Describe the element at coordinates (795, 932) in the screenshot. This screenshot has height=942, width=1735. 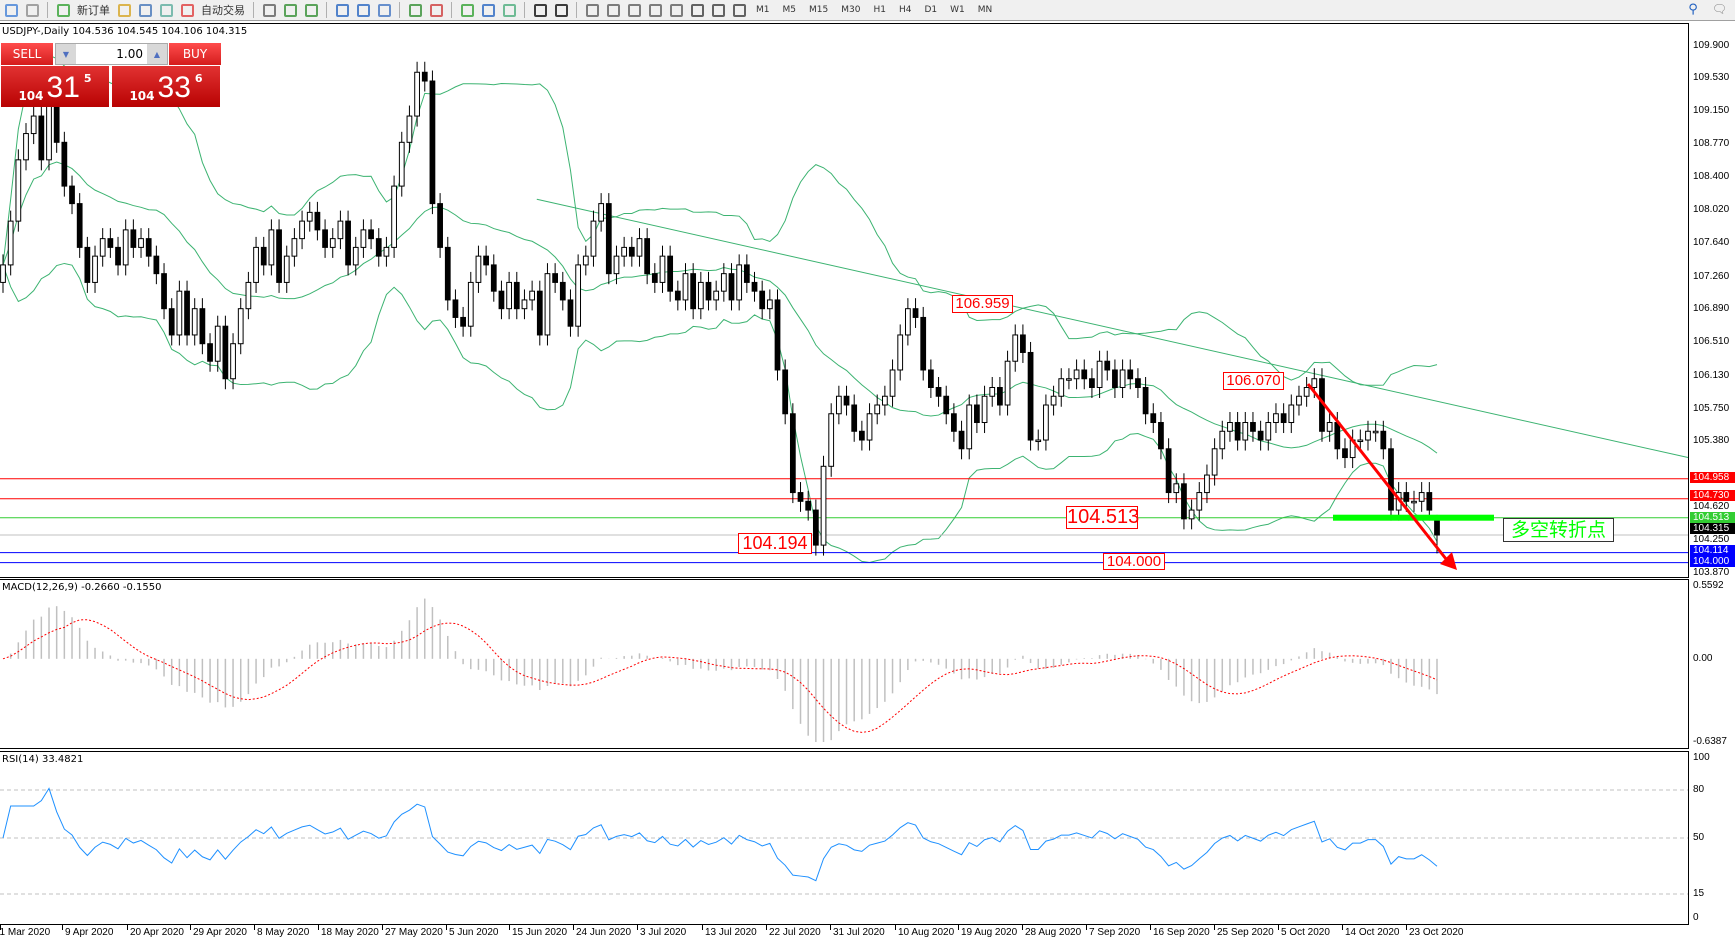
I see `date-axis-label: 22 Jul 2020` at that location.